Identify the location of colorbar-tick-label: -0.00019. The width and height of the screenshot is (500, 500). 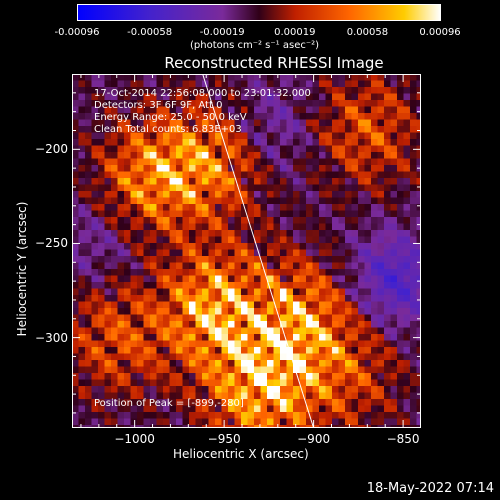
(222, 32).